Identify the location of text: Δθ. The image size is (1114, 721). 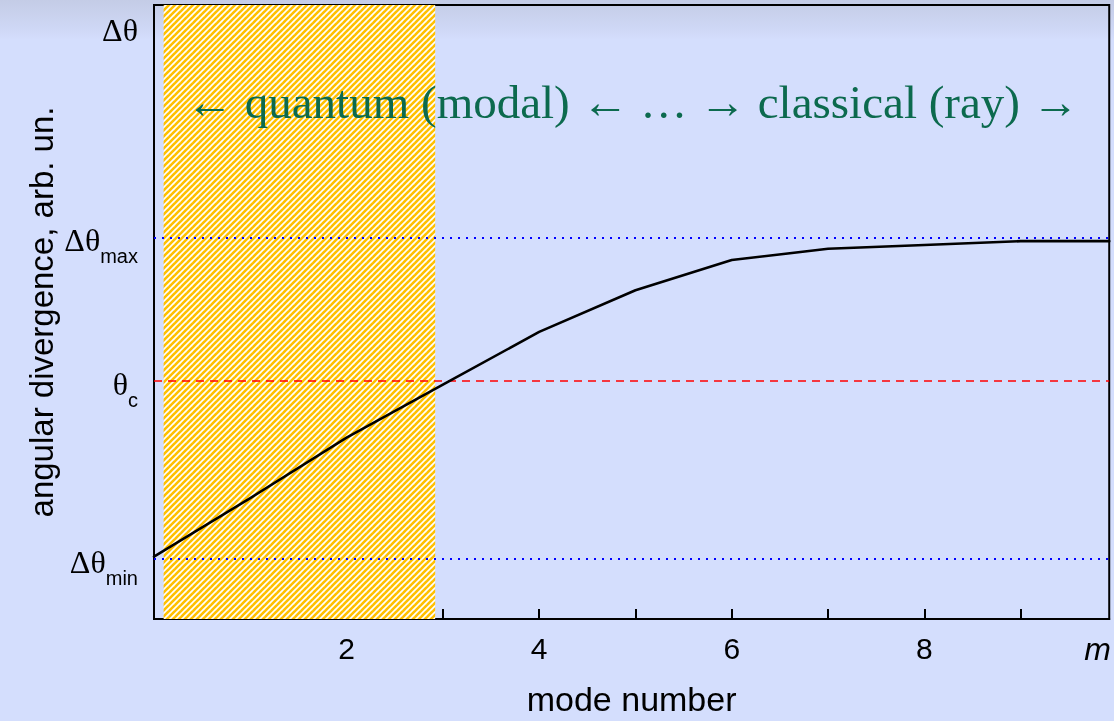
(120, 30).